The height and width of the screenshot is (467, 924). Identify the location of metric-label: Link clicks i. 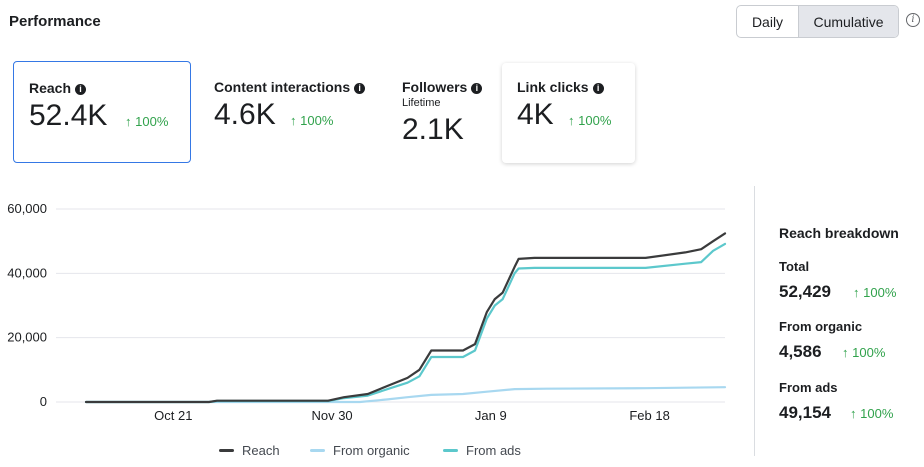
(560, 87).